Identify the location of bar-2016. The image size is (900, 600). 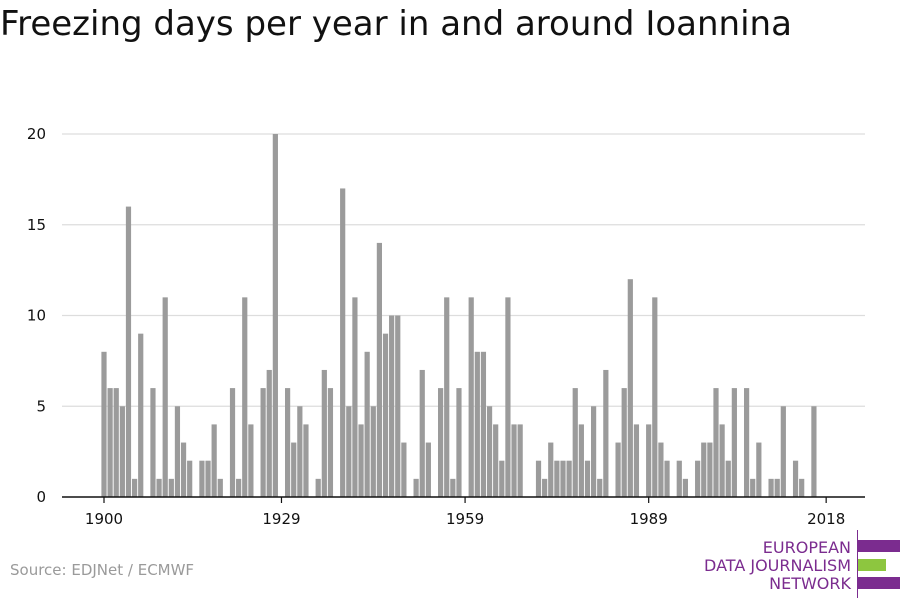
(814, 451).